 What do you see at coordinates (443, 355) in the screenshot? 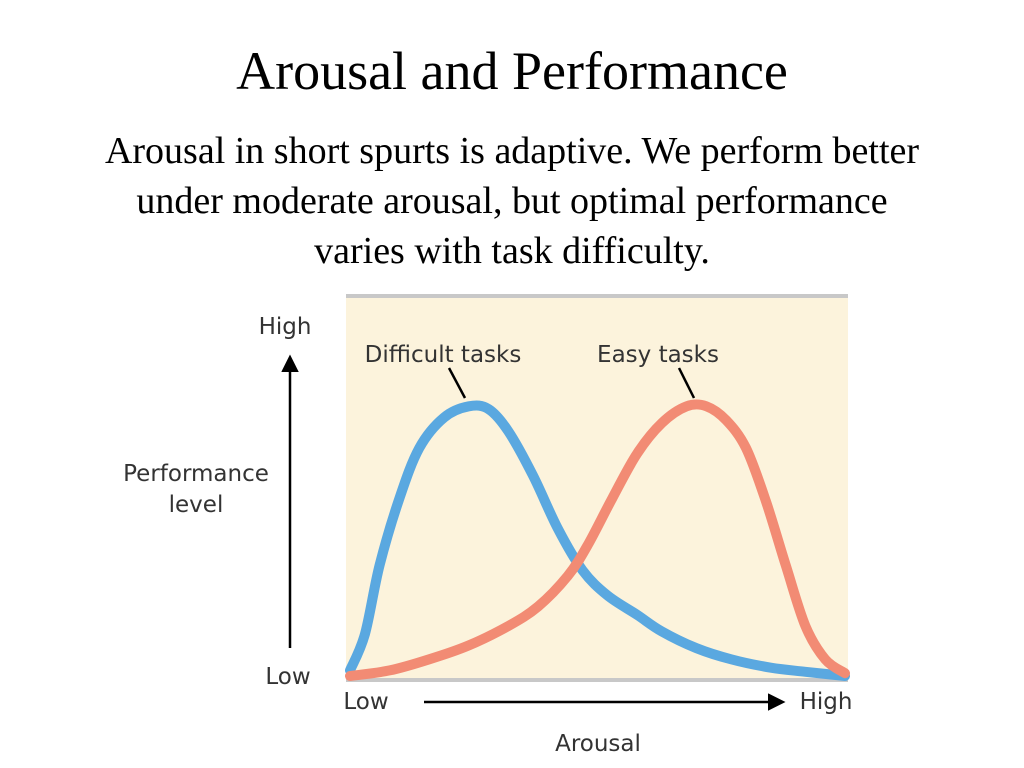
I see `difficult-tasks-label: Difficult tasks` at bounding box center [443, 355].